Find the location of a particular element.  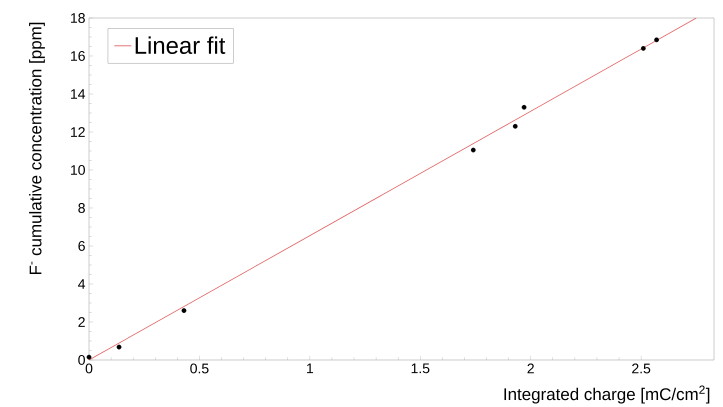

x-tick-label: 1.5 is located at coordinates (421, 369).